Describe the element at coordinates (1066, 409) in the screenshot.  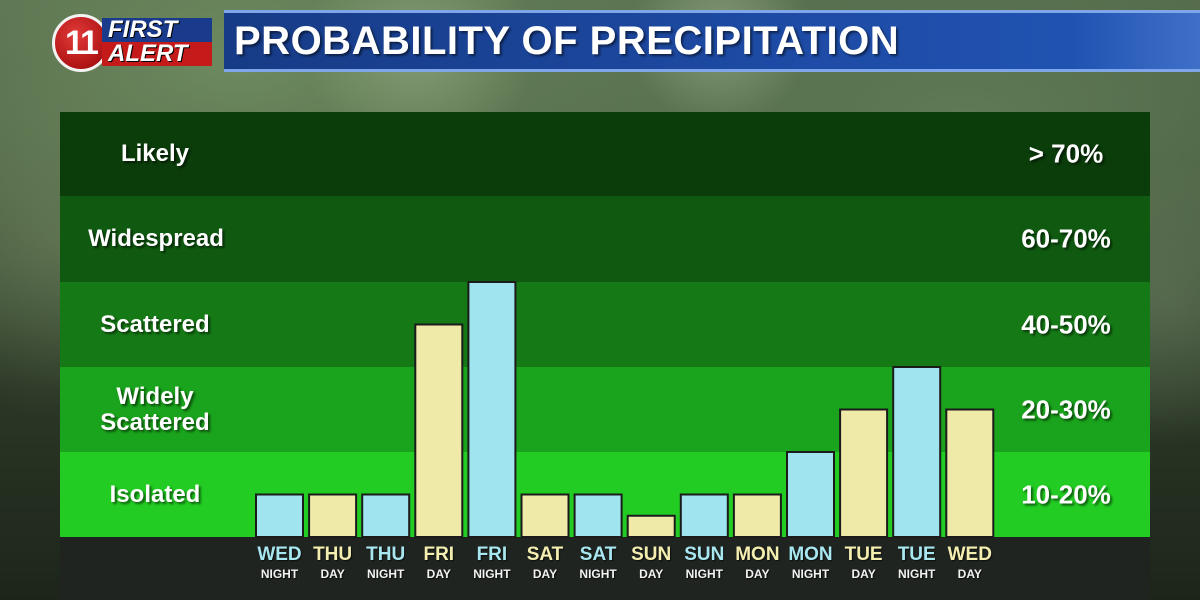
I see `band-range-widely-scattered: 20-30%` at that location.